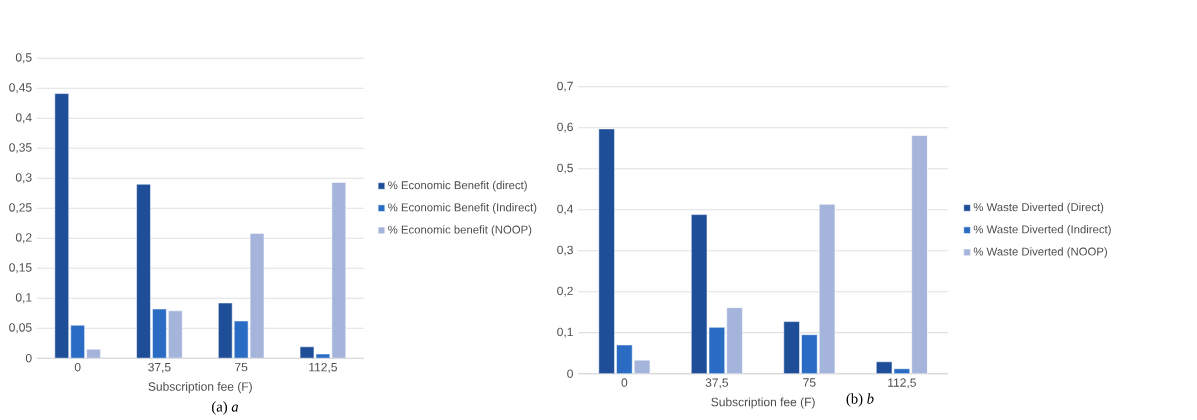 This screenshot has width=1197, height=420. I want to click on legend-label: % Economic Benefit (Indirect), so click(462, 208).